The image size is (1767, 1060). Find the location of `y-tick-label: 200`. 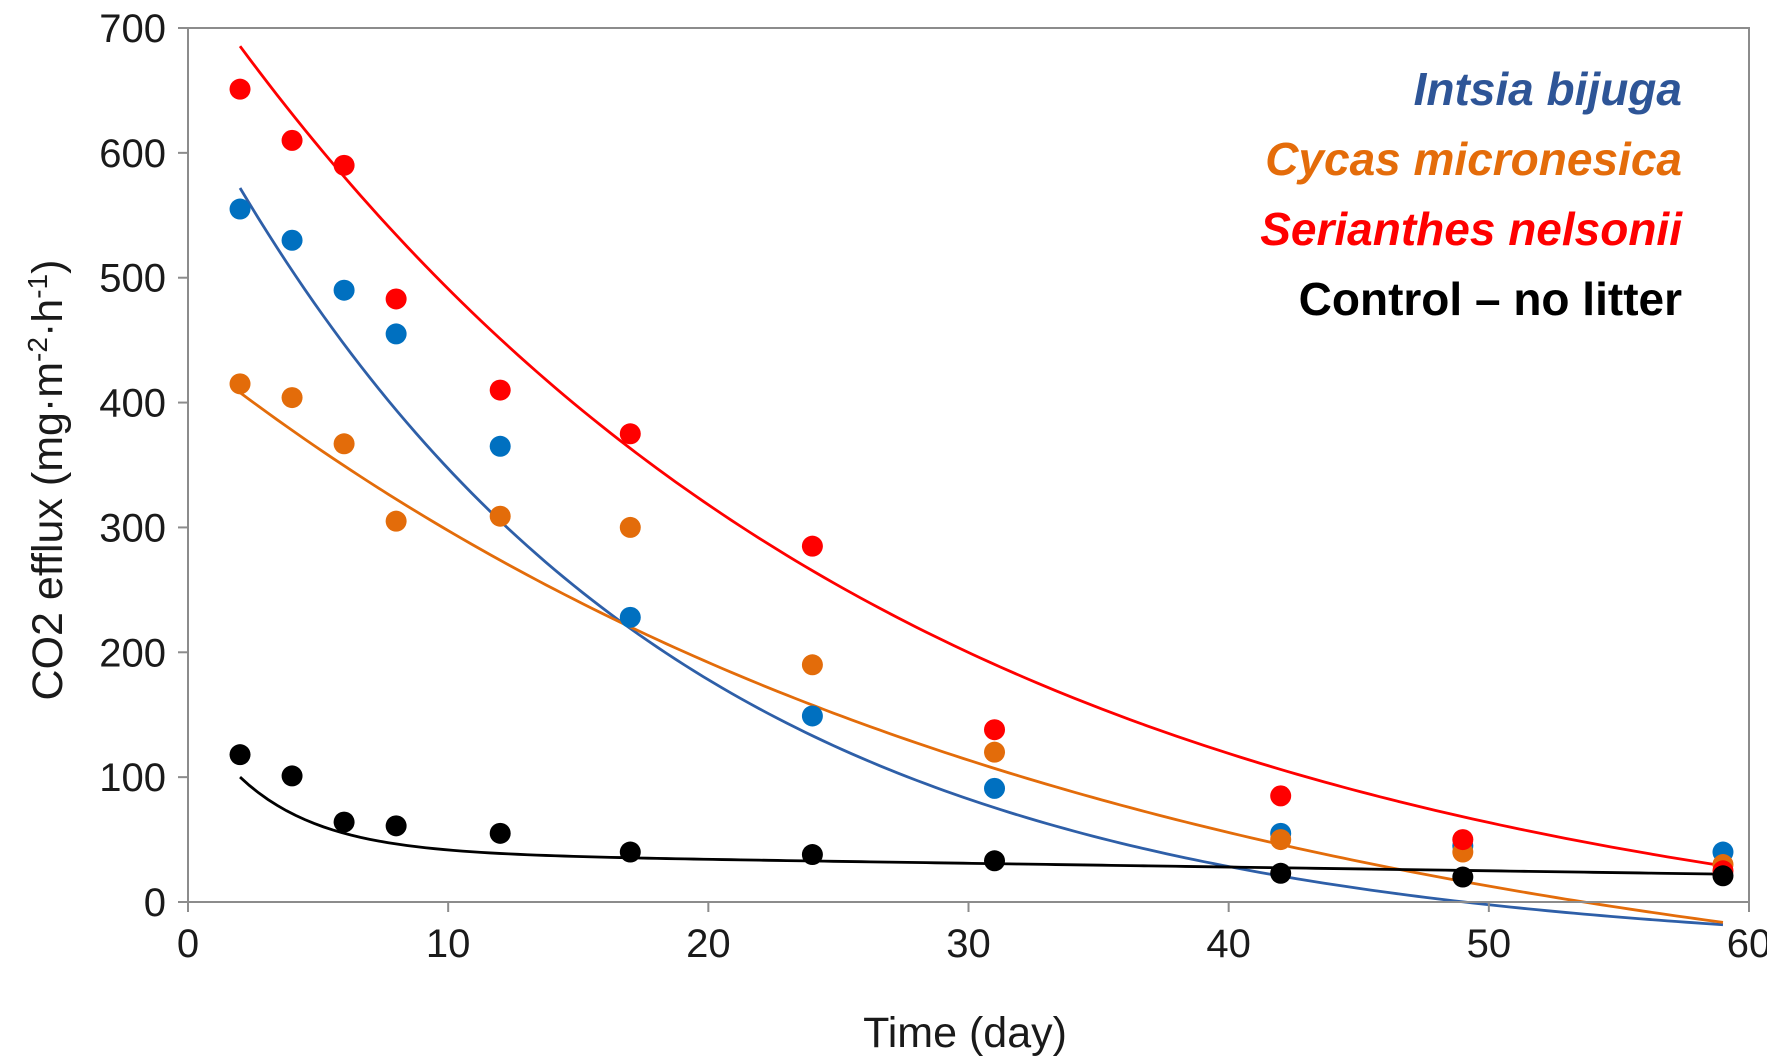

y-tick-label: 200 is located at coordinates (132, 653).